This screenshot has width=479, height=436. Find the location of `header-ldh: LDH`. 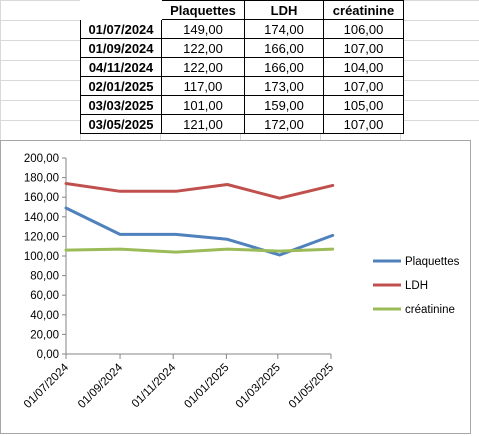

header-ldh: LDH is located at coordinates (284, 10).